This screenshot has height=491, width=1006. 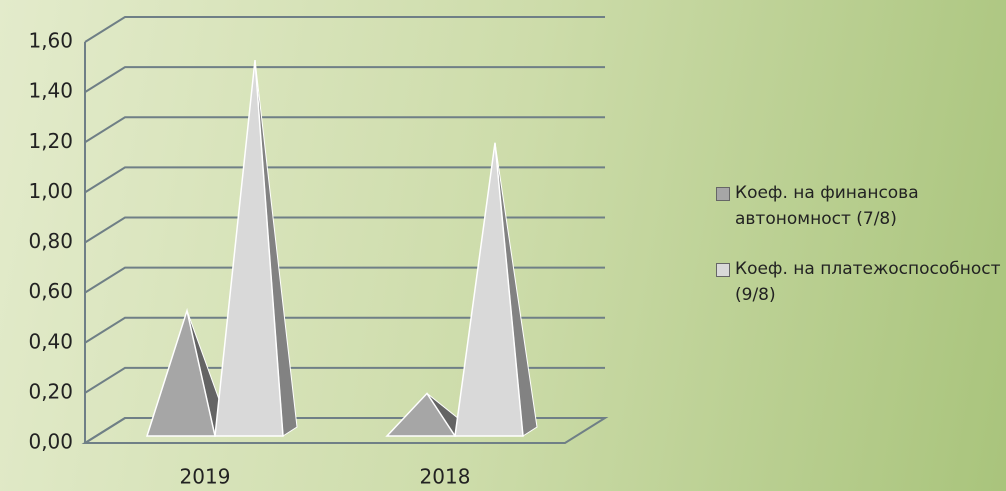 I want to click on y-tick-label: 0,40, so click(x=50, y=341).